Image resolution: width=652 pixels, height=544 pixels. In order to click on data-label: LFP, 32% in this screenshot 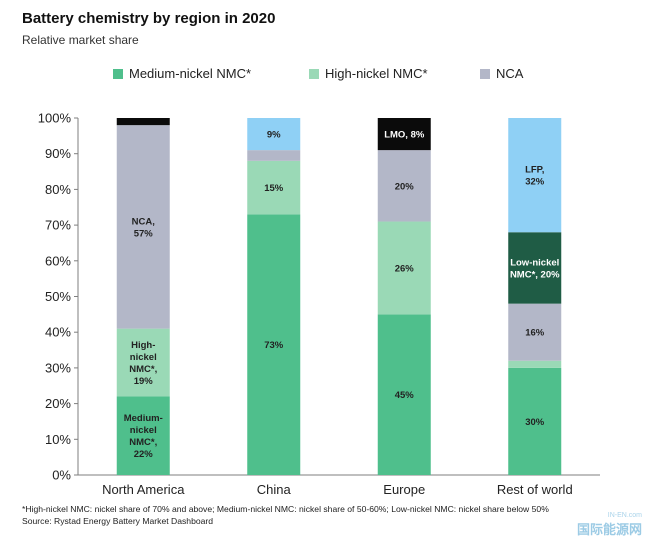, I will do `click(535, 176)`.